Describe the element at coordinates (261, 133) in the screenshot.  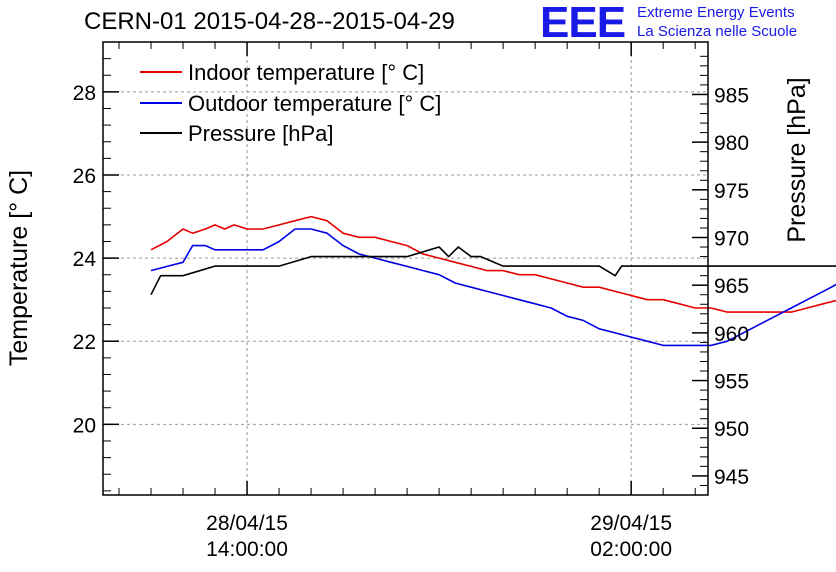
I see `legend-label-pressure: Pressure [hPa]` at that location.